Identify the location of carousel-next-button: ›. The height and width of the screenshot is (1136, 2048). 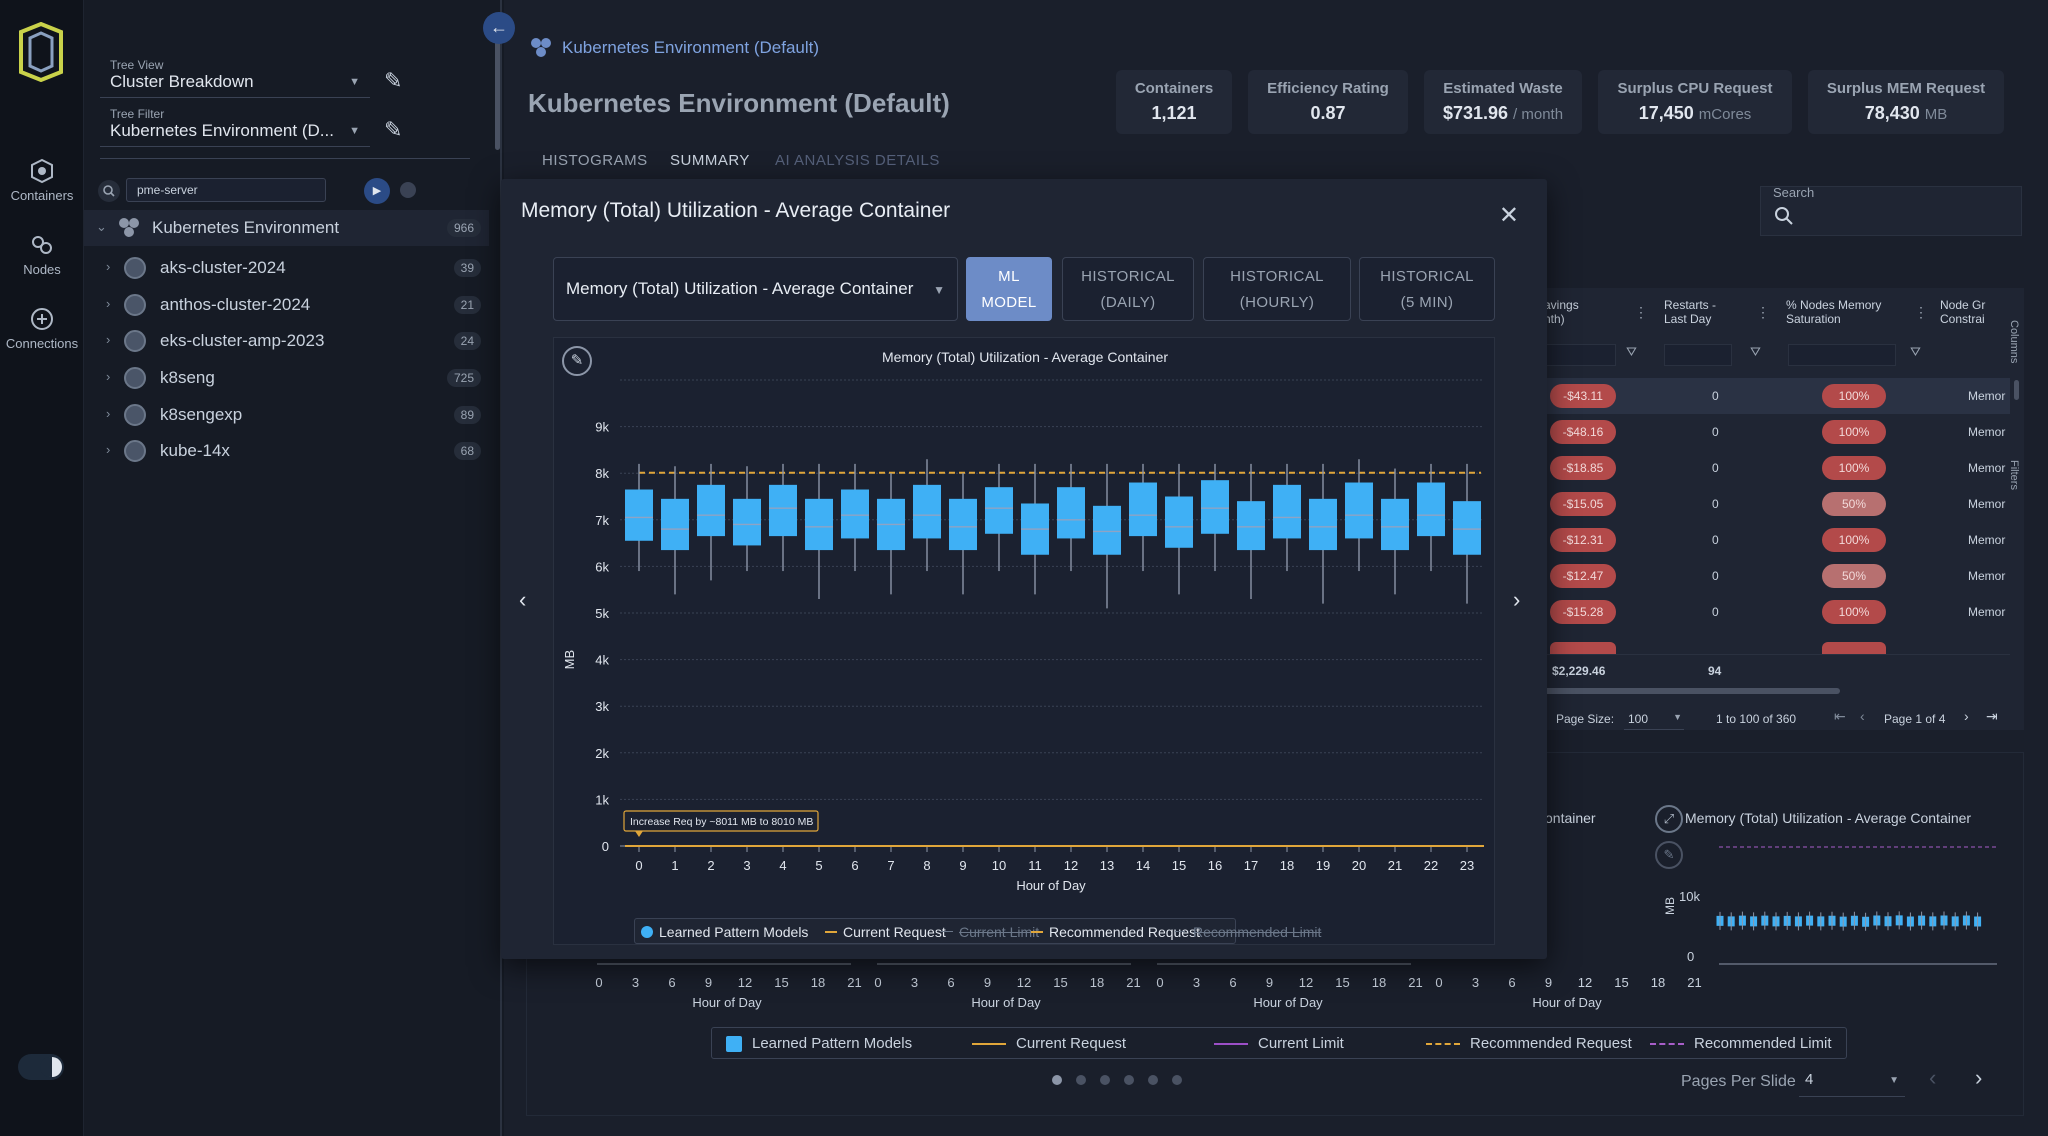
(1979, 1077).